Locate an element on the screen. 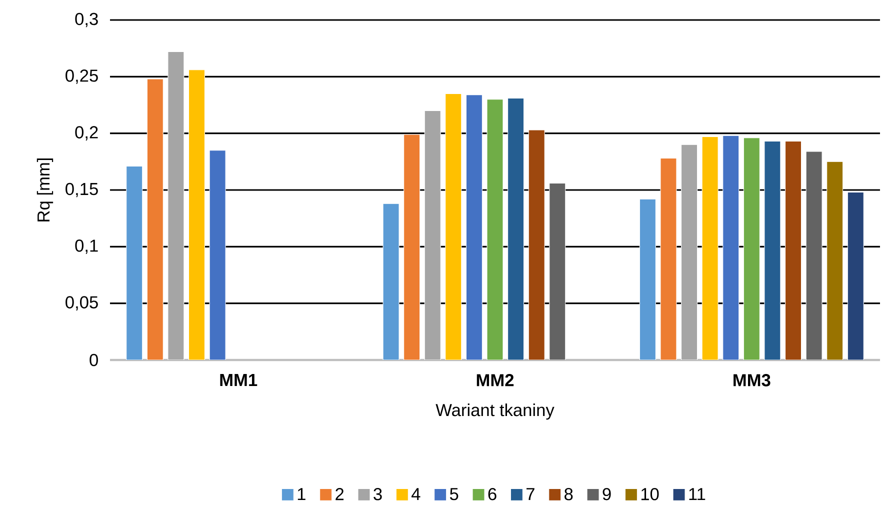 The image size is (884, 512). x-axis-title: Wariant tkaniny is located at coordinates (495, 411).